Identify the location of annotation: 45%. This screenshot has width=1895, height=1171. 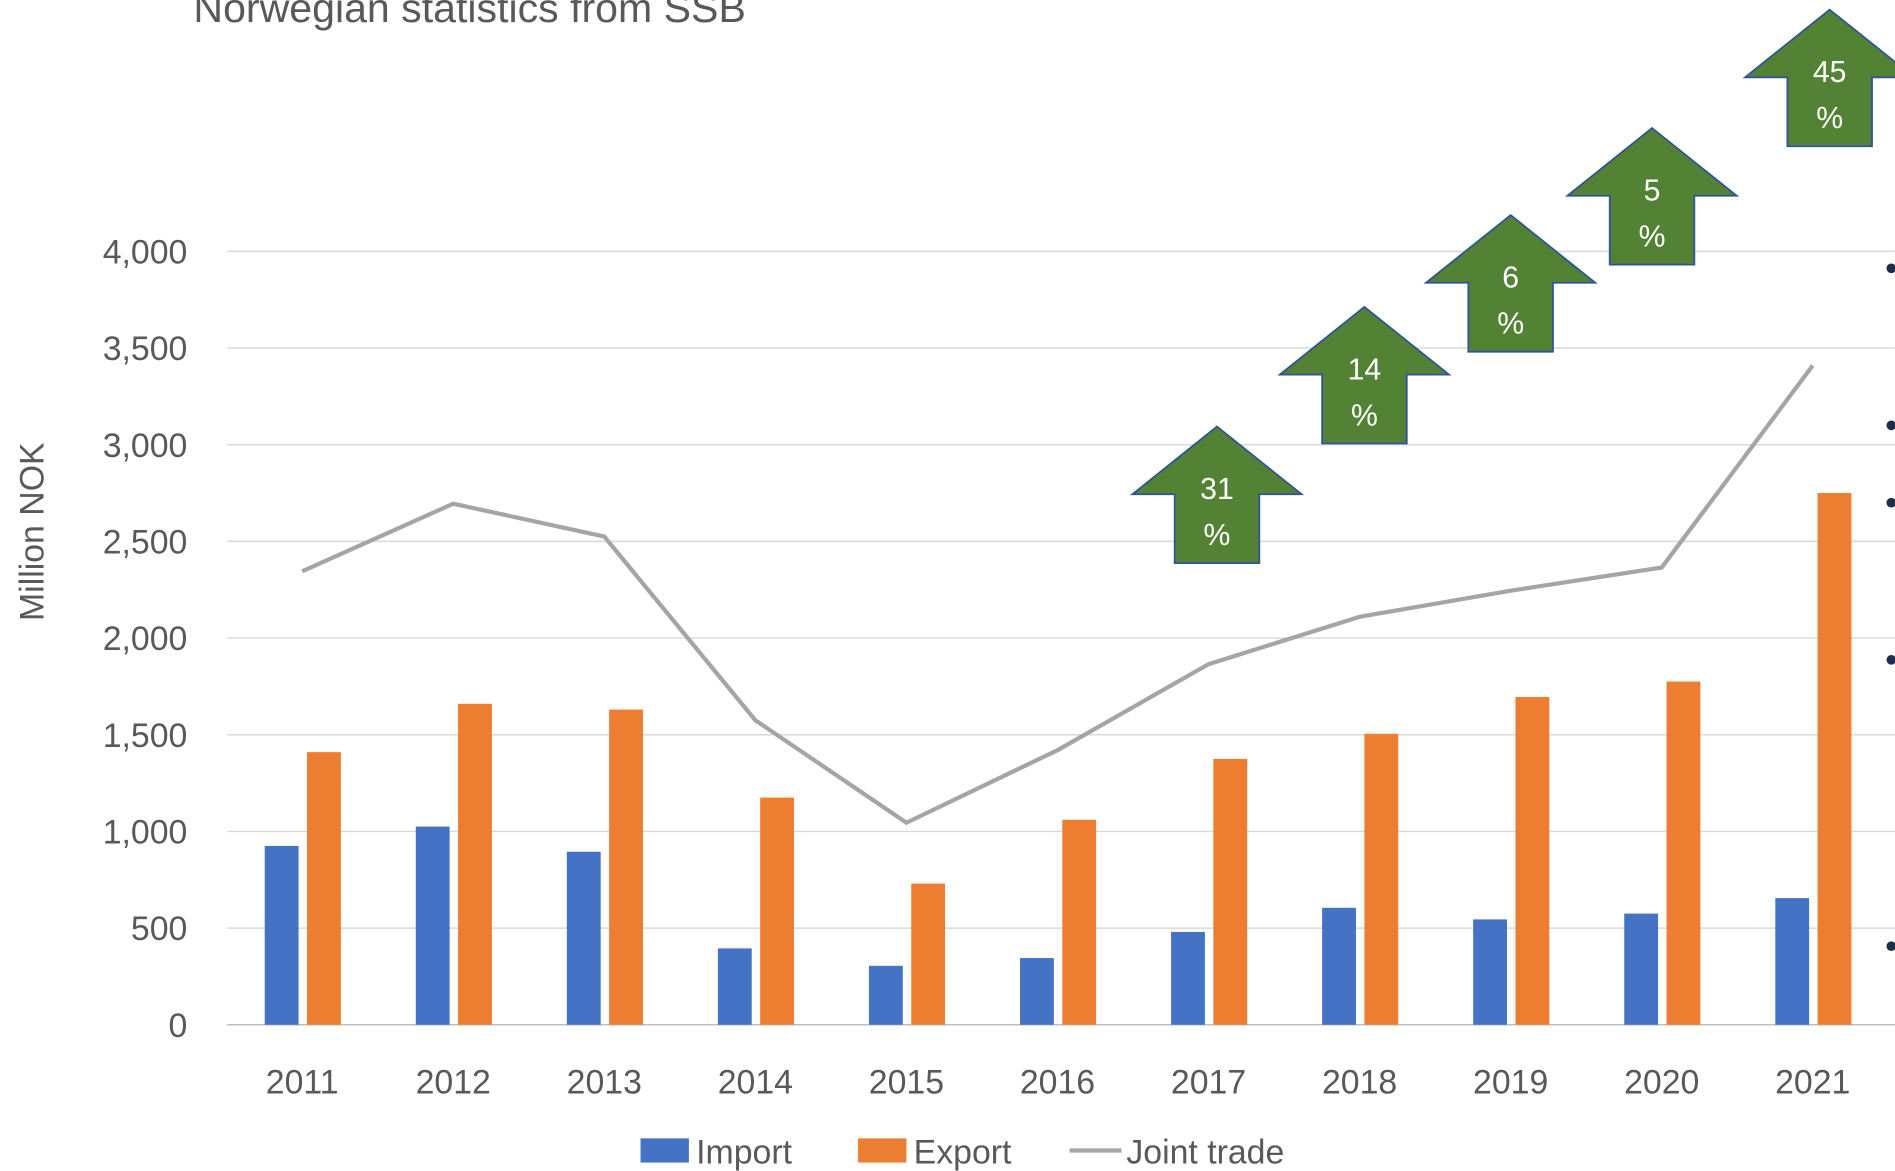
(1830, 95).